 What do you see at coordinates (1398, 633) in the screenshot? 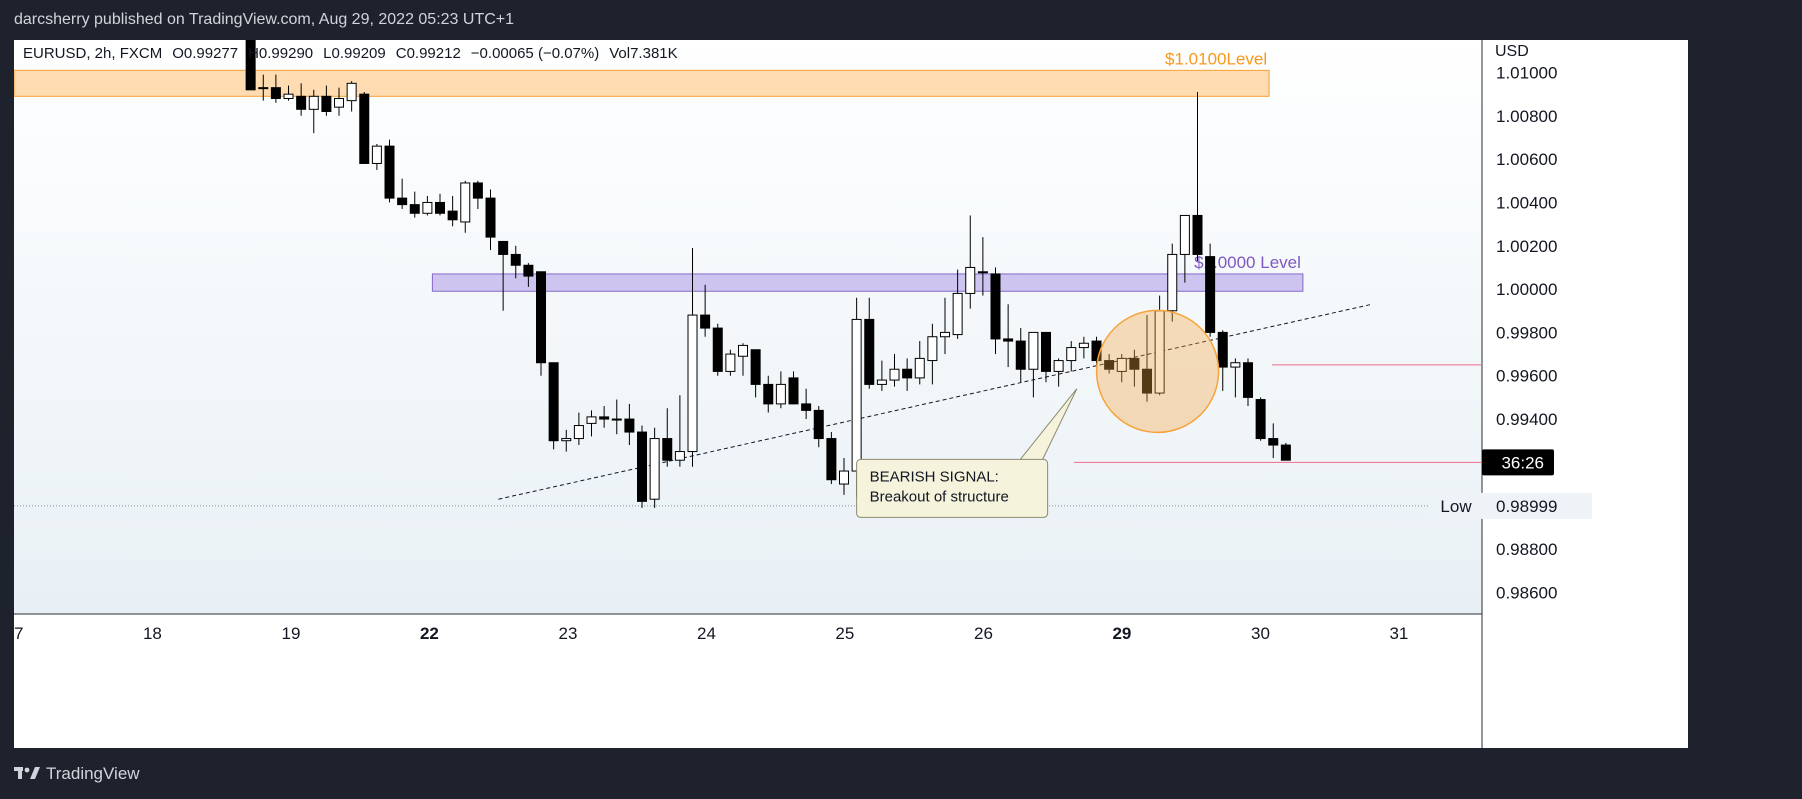
I see `time-tick-label: 31` at bounding box center [1398, 633].